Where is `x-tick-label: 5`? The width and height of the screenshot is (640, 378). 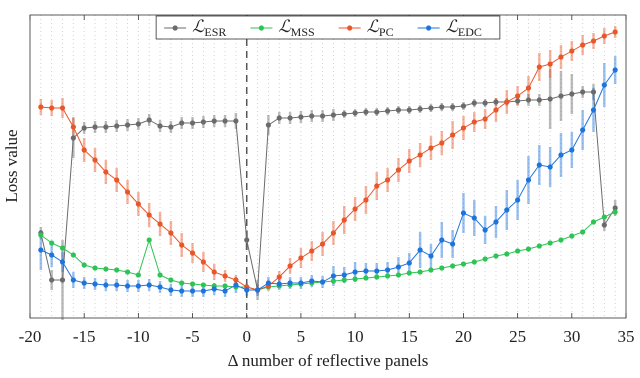 x-tick-label: 5 is located at coordinates (301, 336).